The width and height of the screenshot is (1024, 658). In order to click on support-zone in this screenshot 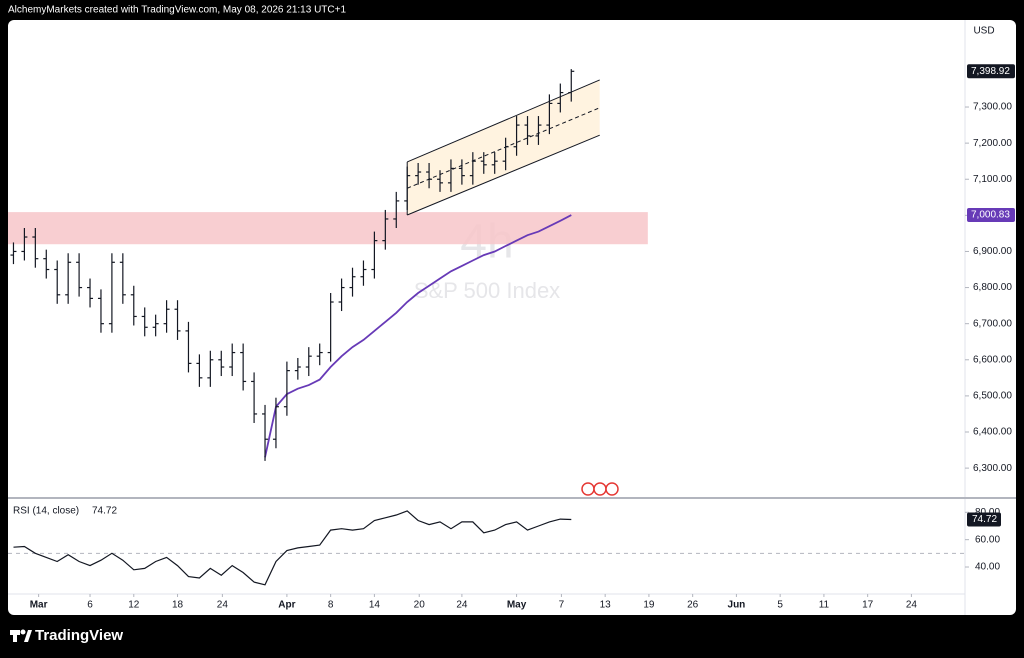, I will do `click(328, 228)`.